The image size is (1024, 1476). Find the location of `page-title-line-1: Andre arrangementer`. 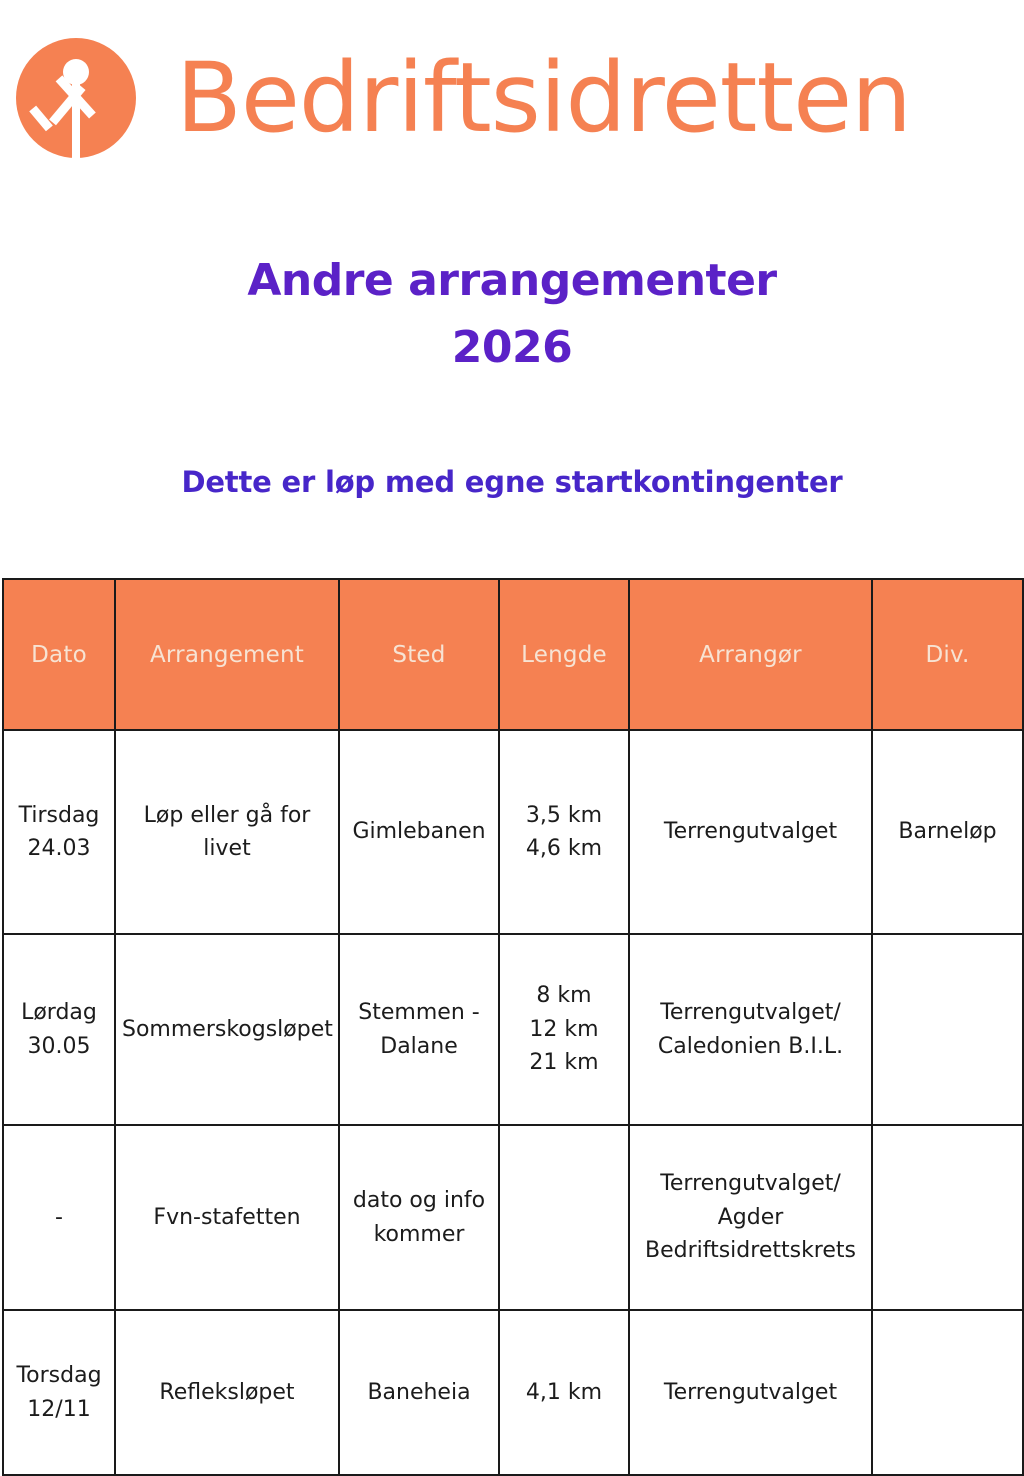

page-title-line-1: Andre arrangementer is located at coordinates (512, 280).